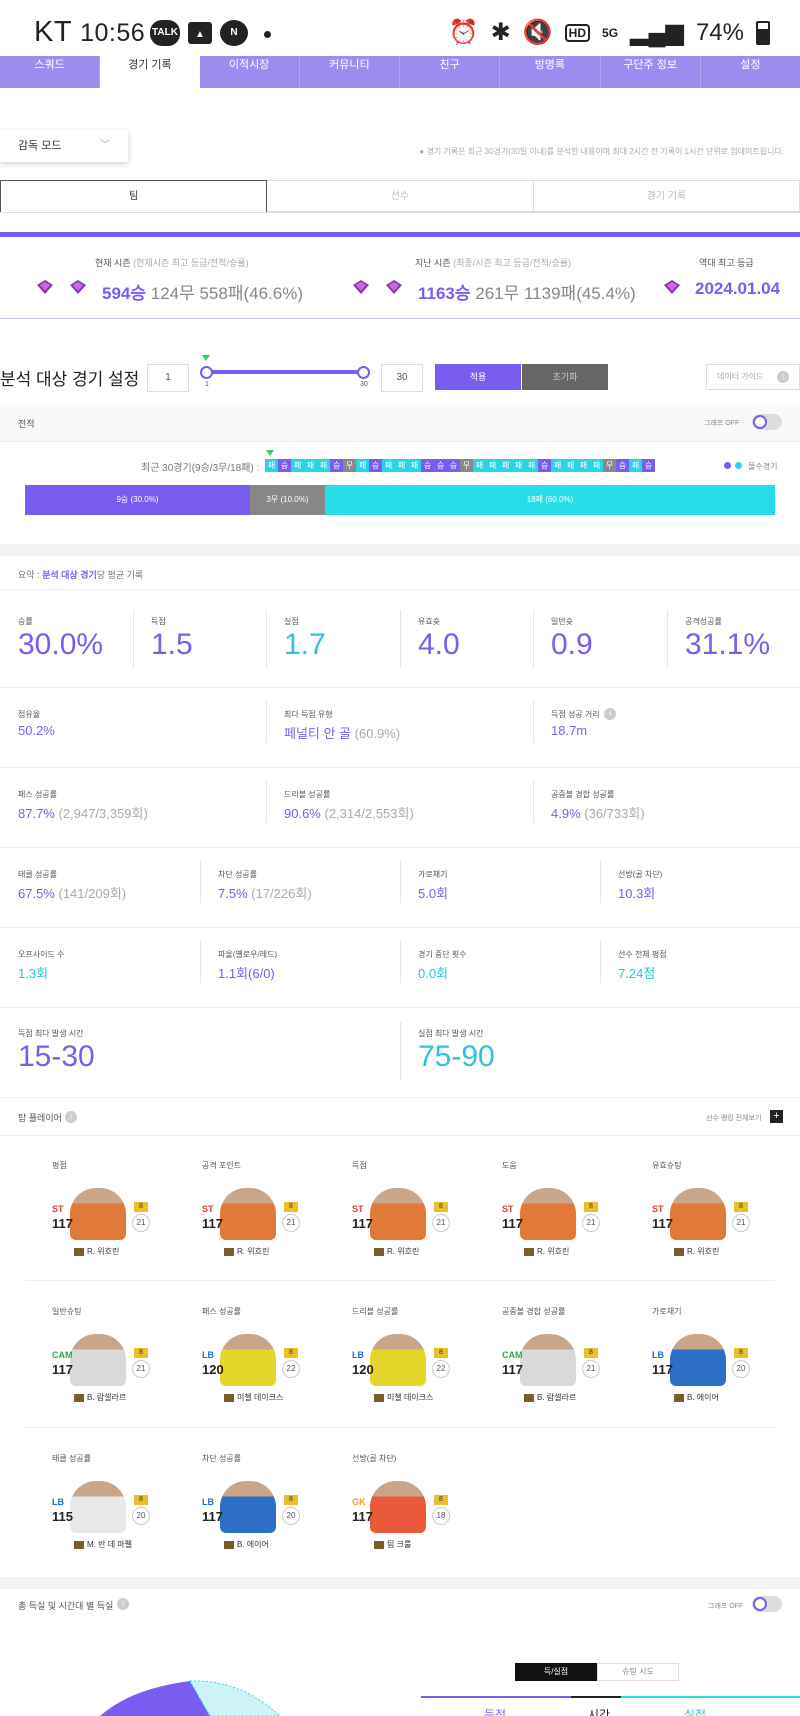  I want to click on stat-value: 7.24점, so click(637, 973).